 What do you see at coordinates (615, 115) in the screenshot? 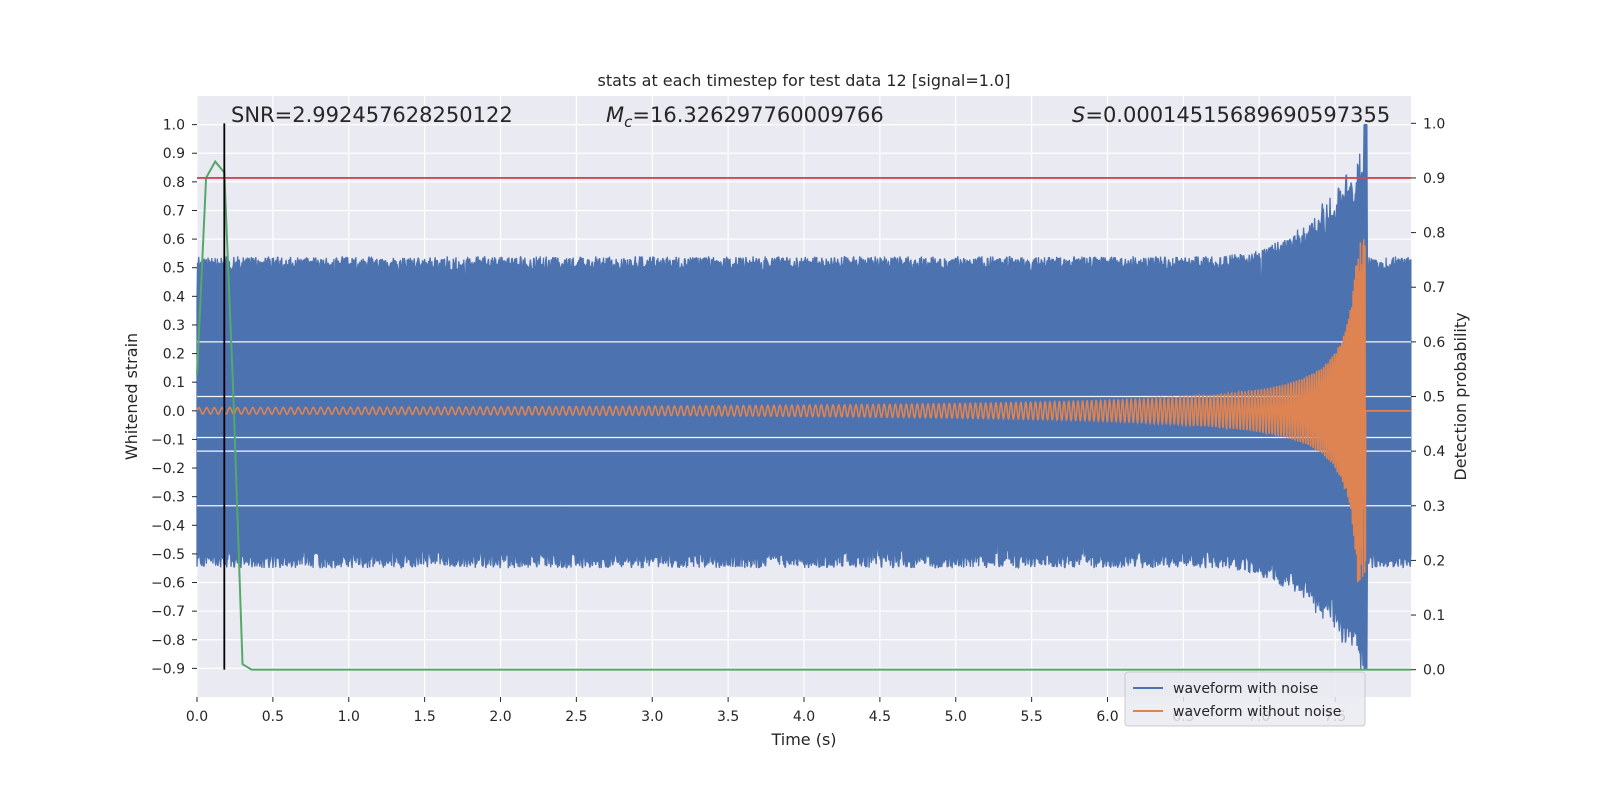
I see `mc-symbol: M` at bounding box center [615, 115].